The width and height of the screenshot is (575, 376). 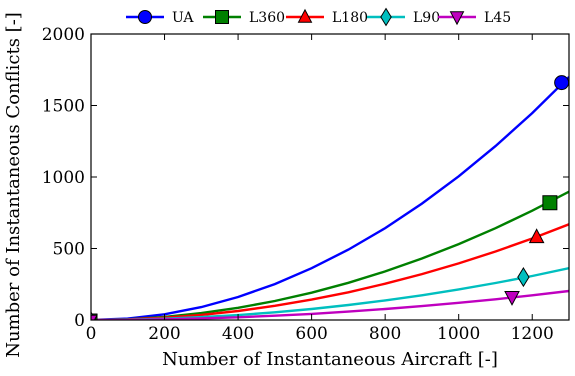 What do you see at coordinates (330, 304) in the screenshot?
I see `series-line-l45` at bounding box center [330, 304].